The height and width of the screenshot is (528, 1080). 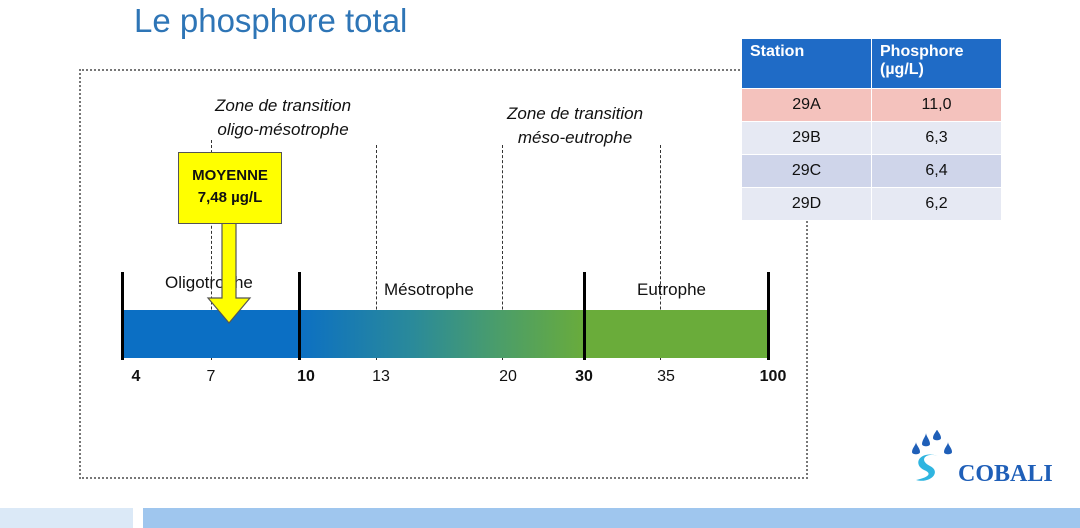 I want to click on zone-label-oligo-meso-line1: Zone de transition, so click(x=283, y=105).